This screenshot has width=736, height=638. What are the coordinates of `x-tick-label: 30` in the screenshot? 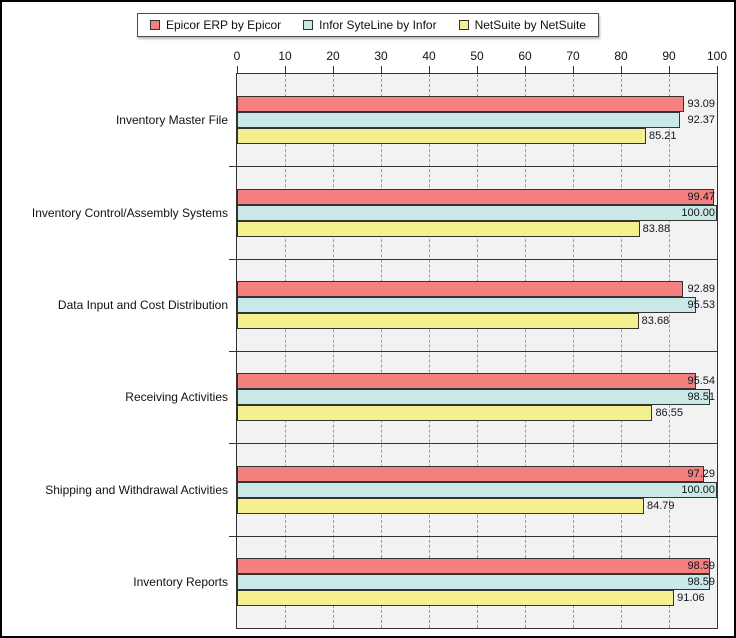 It's located at (381, 56).